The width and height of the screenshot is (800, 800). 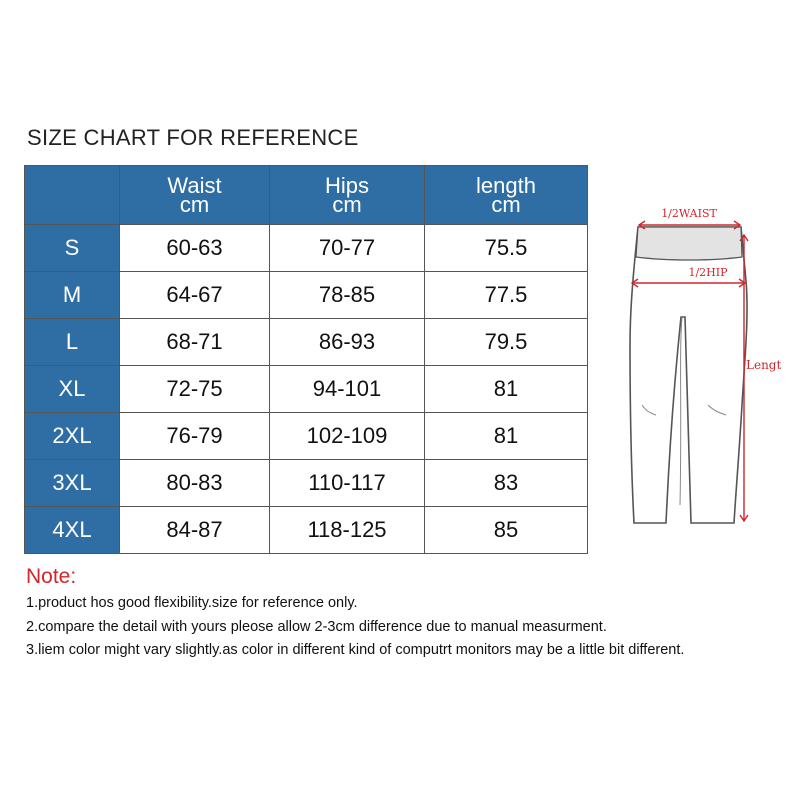 I want to click on size-cell: S, so click(x=72, y=248).